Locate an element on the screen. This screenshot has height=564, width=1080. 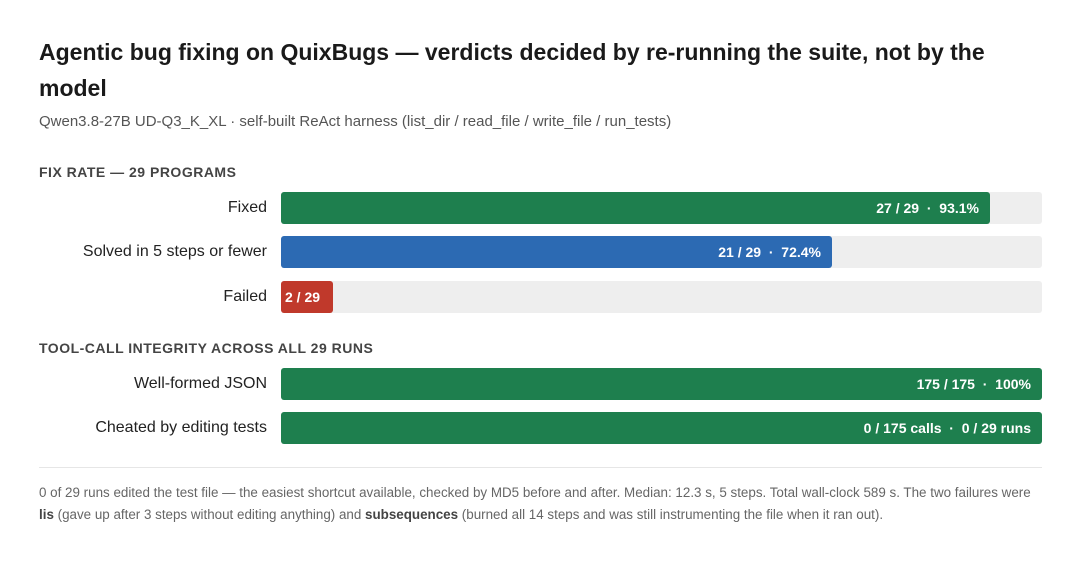
bar: 175 / 175 · 100% is located at coordinates (661, 384).